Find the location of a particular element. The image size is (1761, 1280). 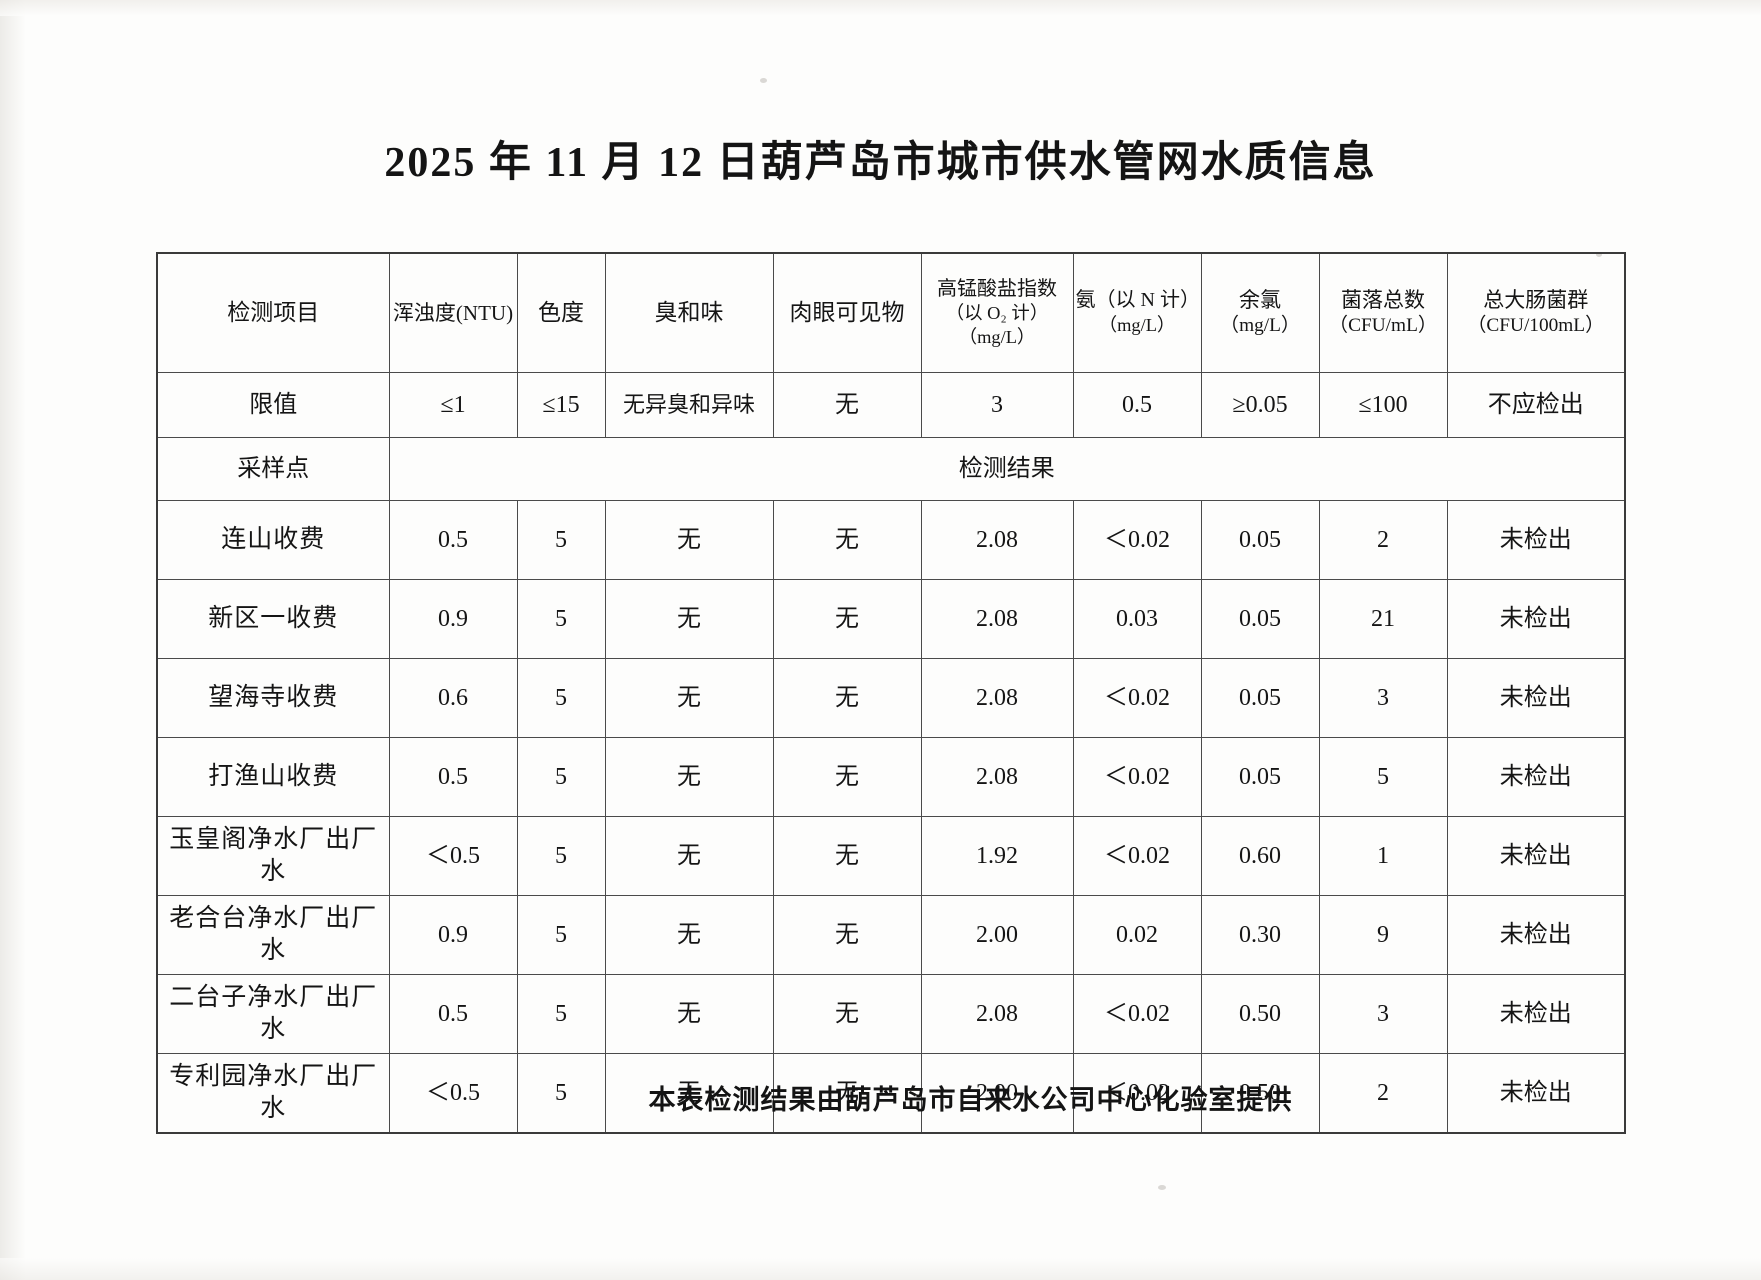

header-total-coliform-unit: （CFU/100mL） is located at coordinates (1536, 326).